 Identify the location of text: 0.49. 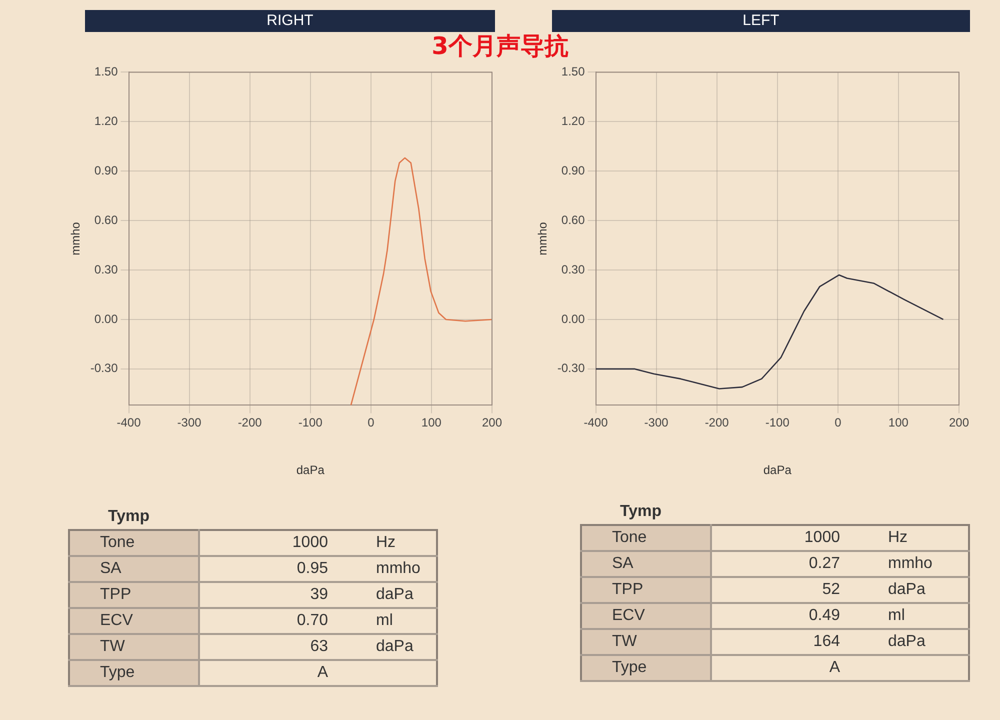
(779, 616).